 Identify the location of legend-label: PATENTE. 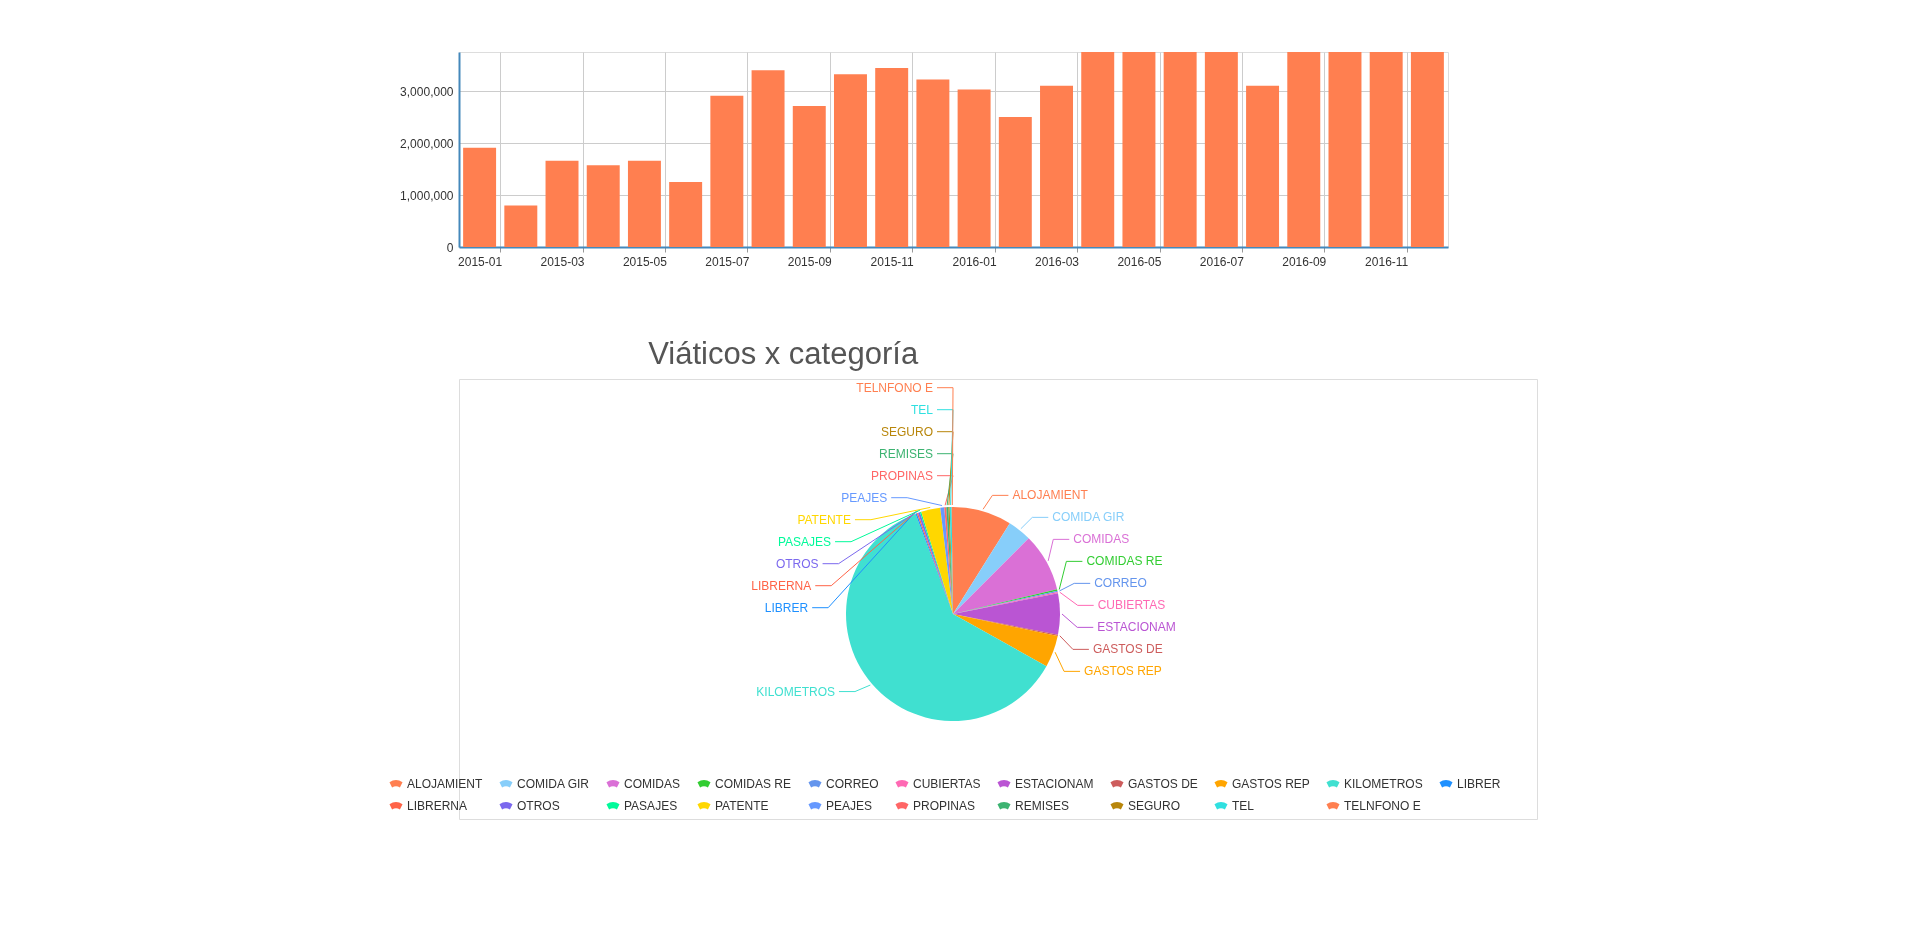
(742, 806).